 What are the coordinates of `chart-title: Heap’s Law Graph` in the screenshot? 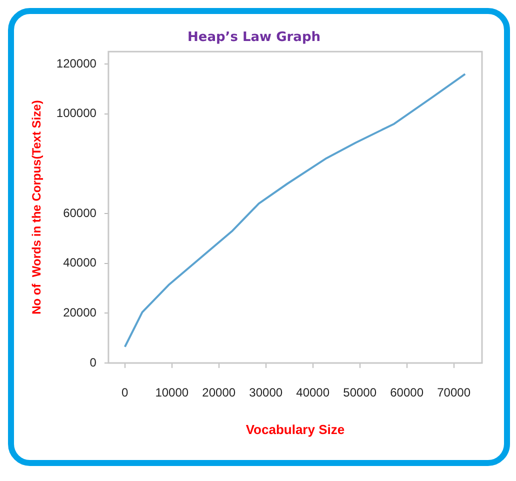 It's located at (254, 38).